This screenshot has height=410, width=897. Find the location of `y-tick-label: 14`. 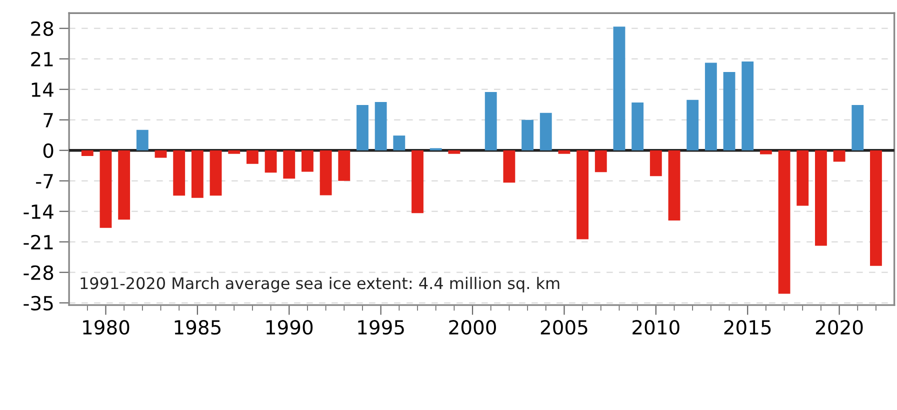

y-tick-label: 14 is located at coordinates (43, 89).